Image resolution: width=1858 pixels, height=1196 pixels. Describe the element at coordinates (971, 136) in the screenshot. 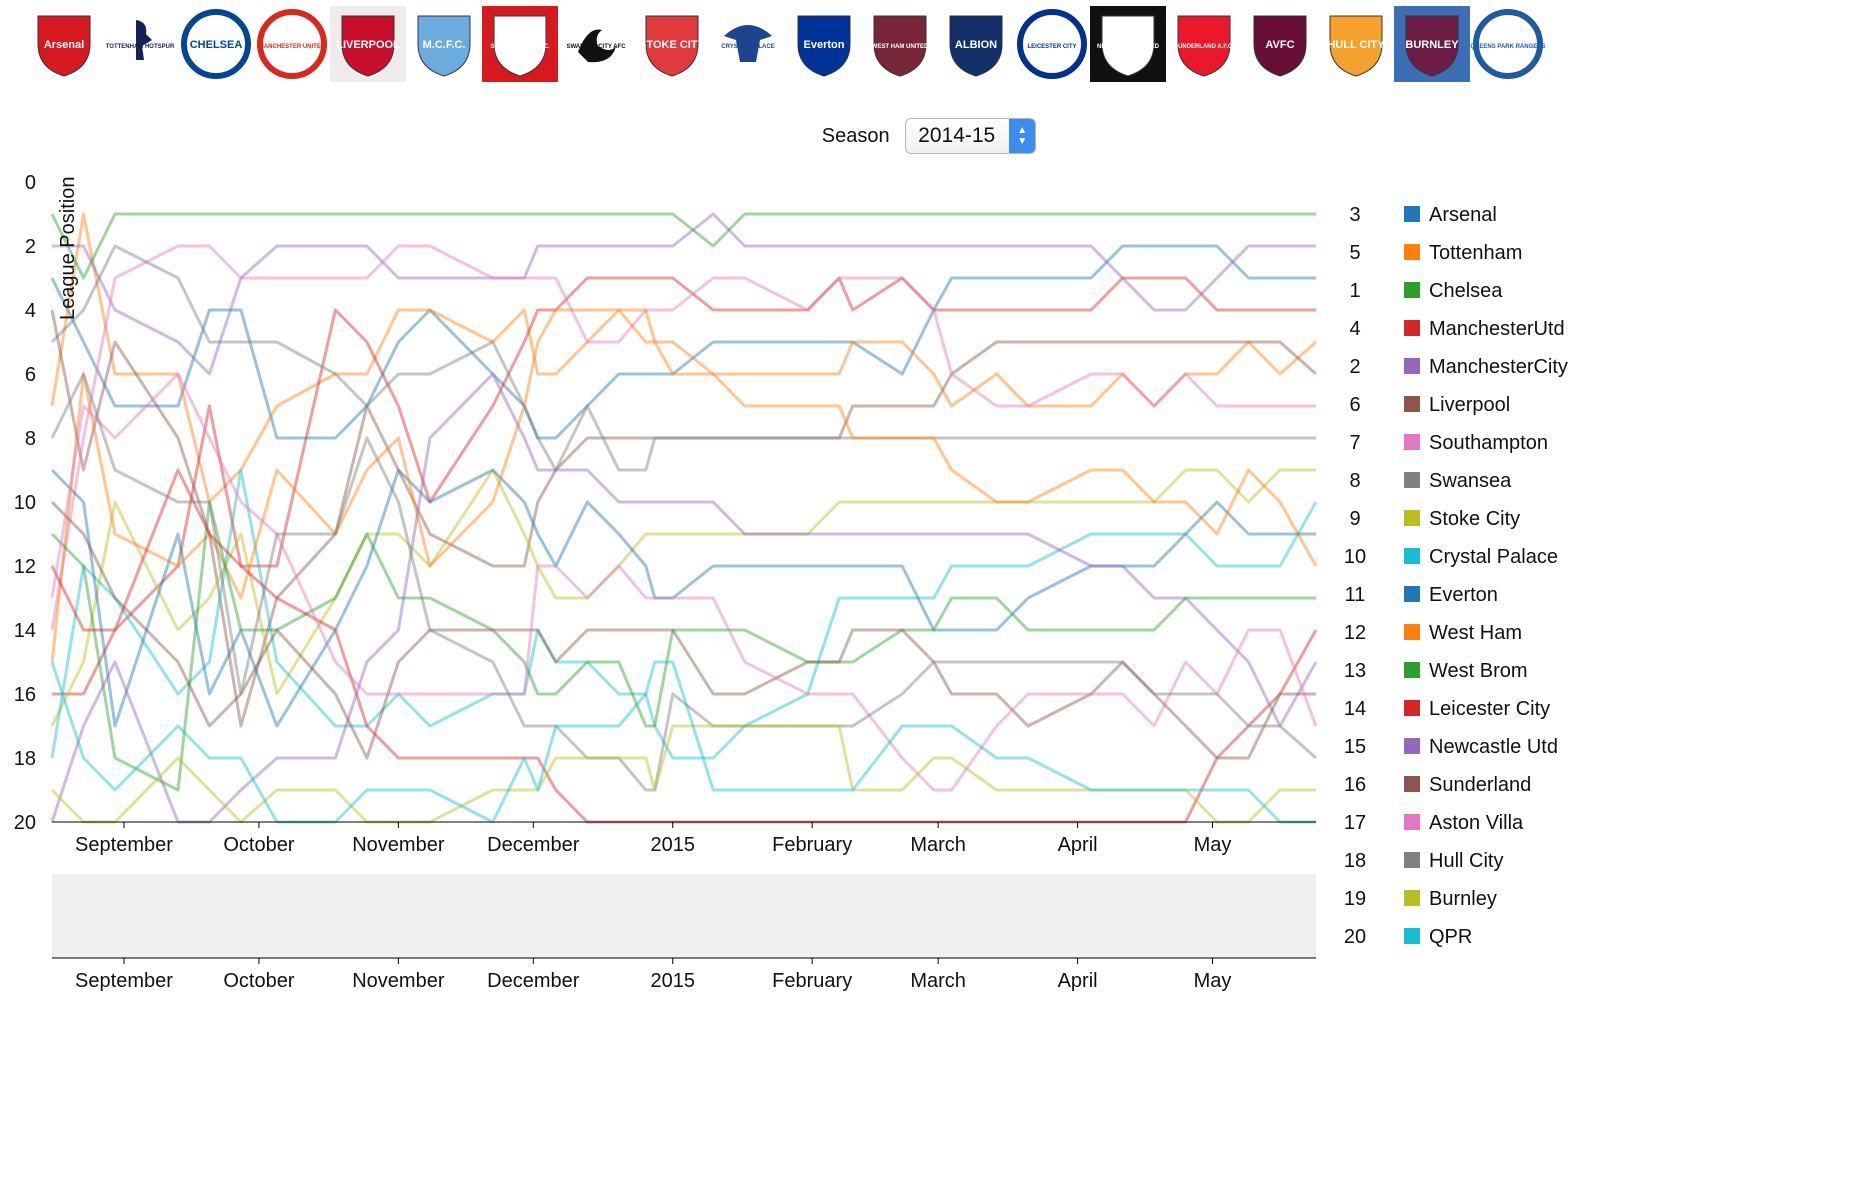

I see `season-select: 2014-15 ▲ ▼` at that location.